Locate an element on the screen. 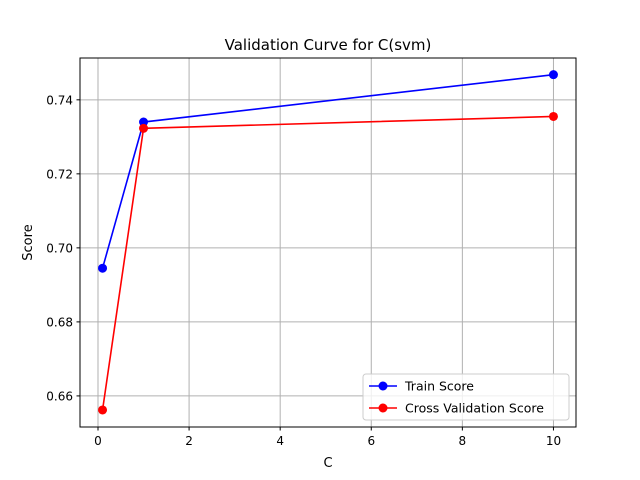  y-tick-label: 0.70 is located at coordinates (59, 248).